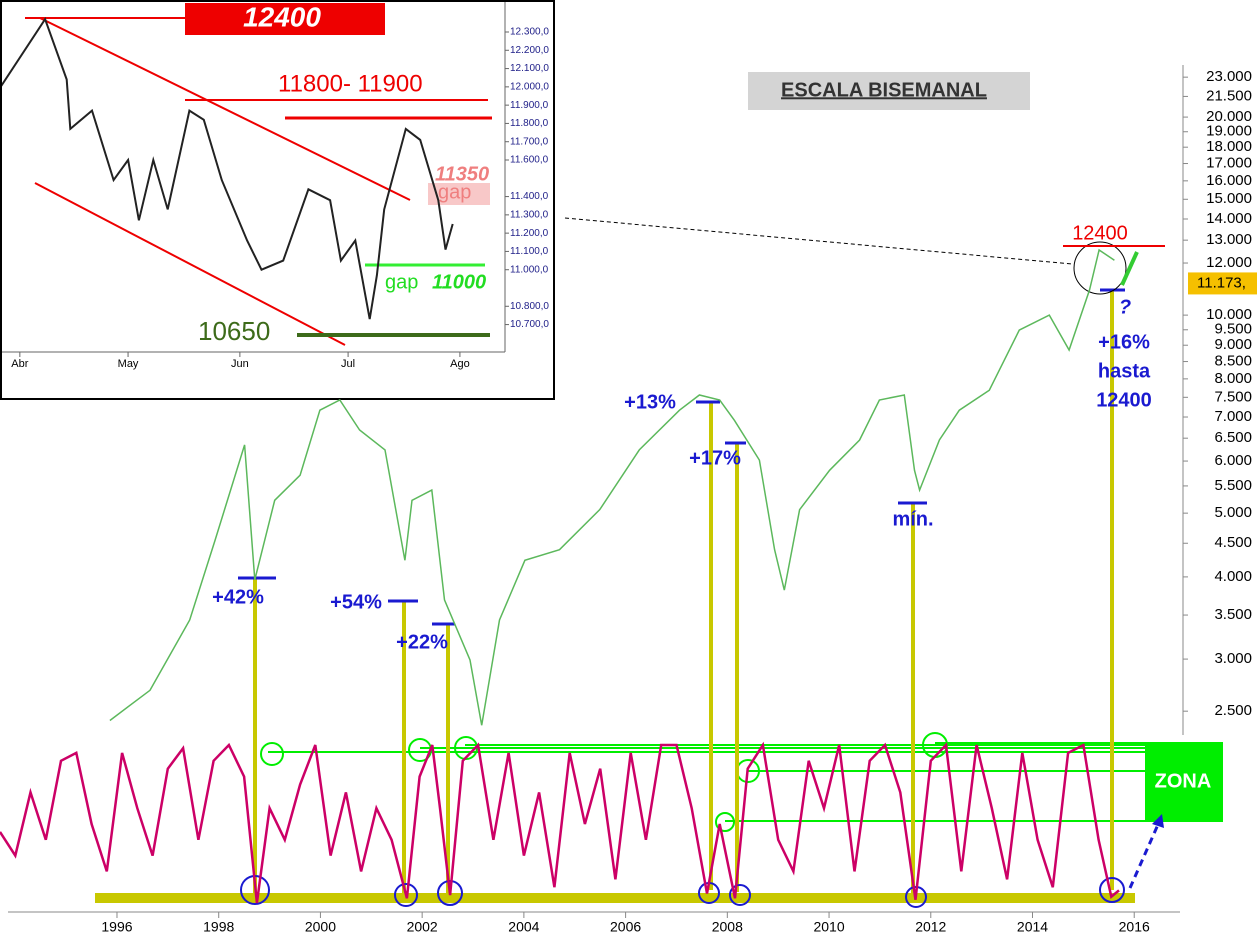  What do you see at coordinates (1233, 437) in the screenshot?
I see `y-tick-label: 6.500` at bounding box center [1233, 437].